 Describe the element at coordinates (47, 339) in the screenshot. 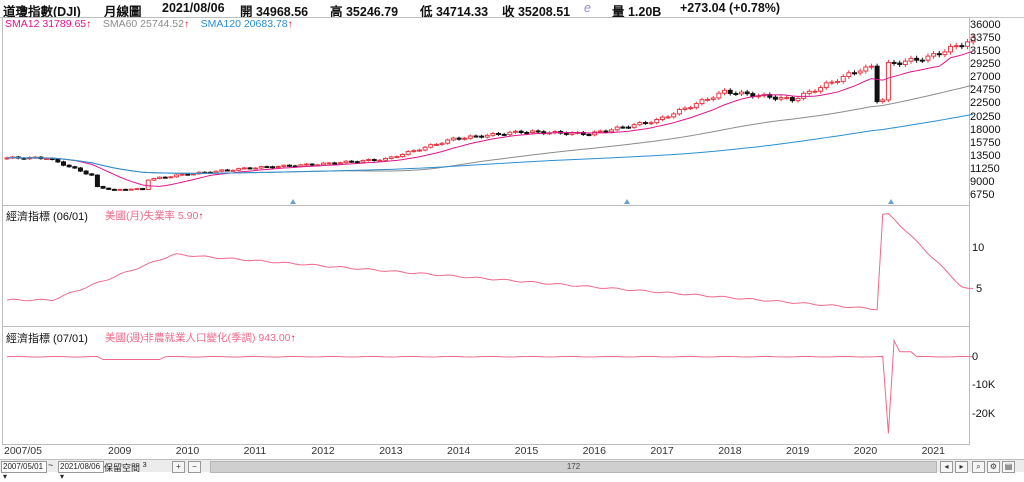

I see `indicator-title: 經濟指標 (07/01)` at that location.